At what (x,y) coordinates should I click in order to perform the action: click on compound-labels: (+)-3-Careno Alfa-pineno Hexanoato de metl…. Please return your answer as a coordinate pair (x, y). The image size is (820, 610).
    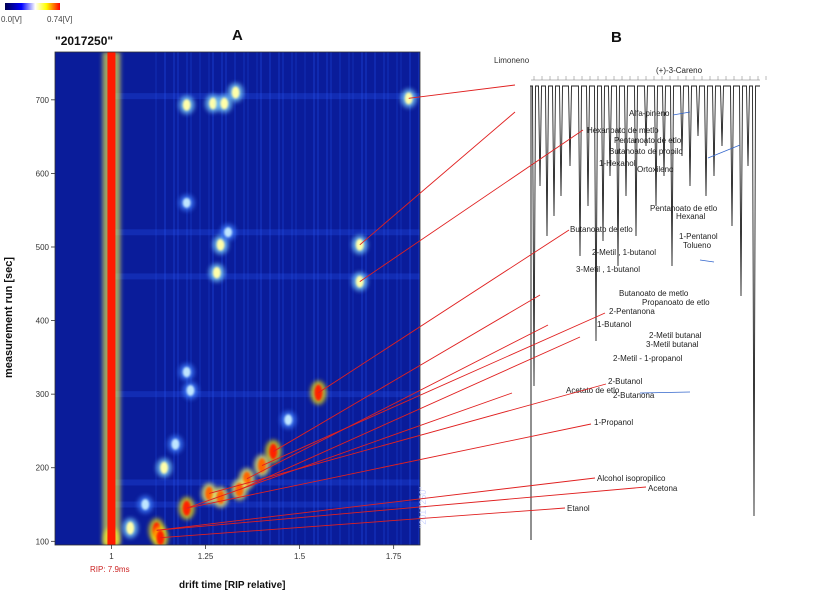
    Looking at the image, I should click on (642, 289).